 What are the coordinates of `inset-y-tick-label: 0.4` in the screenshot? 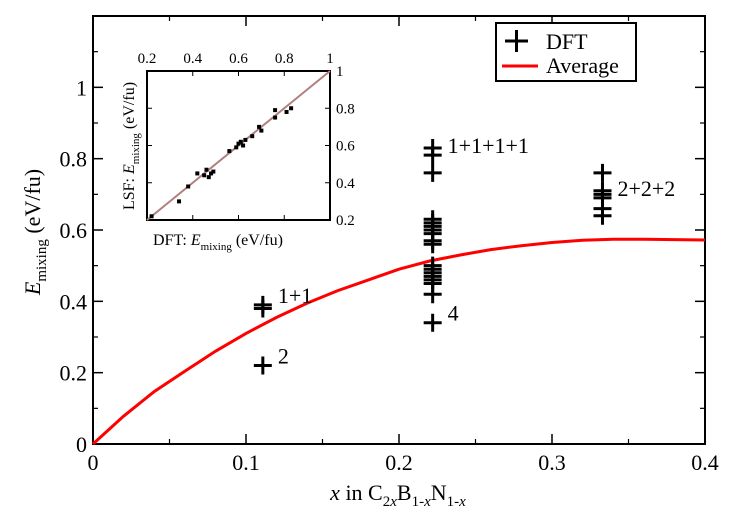 It's located at (345, 184).